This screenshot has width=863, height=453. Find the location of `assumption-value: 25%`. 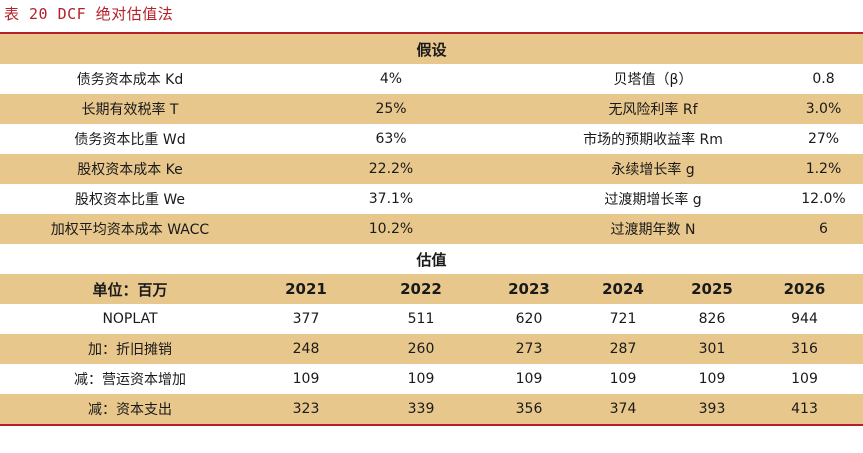

assumption-value: 25% is located at coordinates (391, 109).